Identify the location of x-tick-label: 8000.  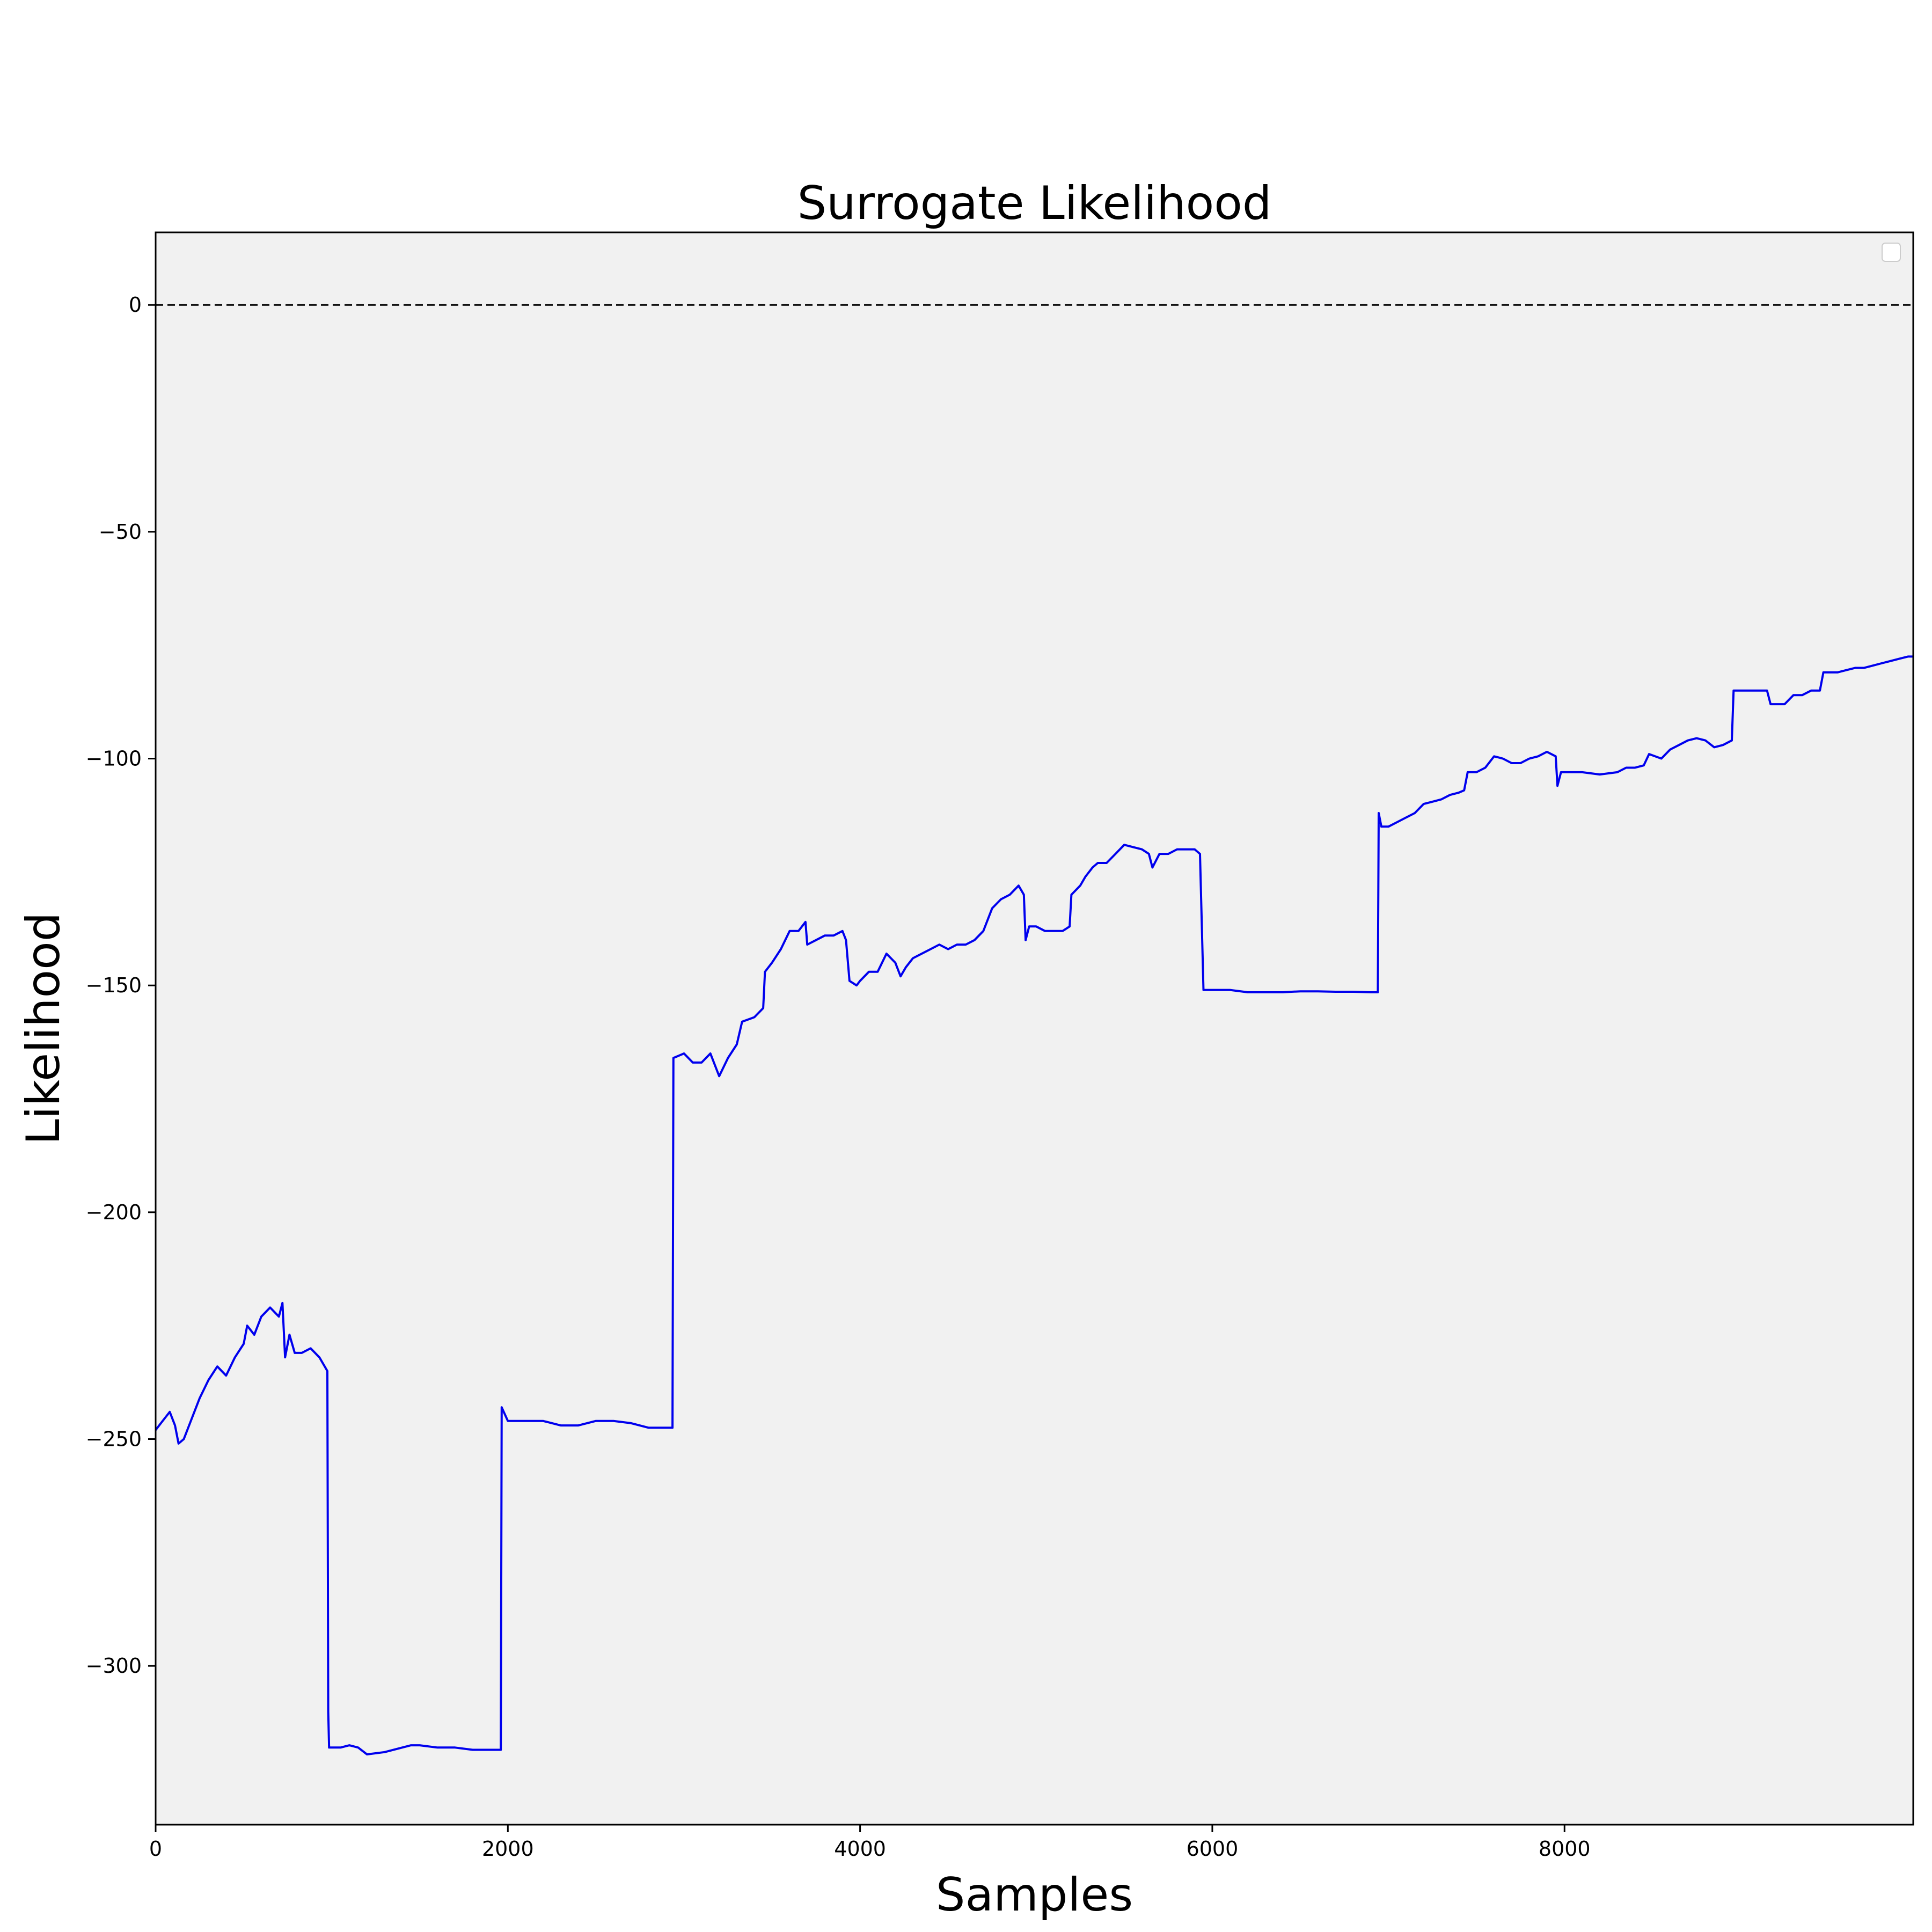
(1565, 1849).